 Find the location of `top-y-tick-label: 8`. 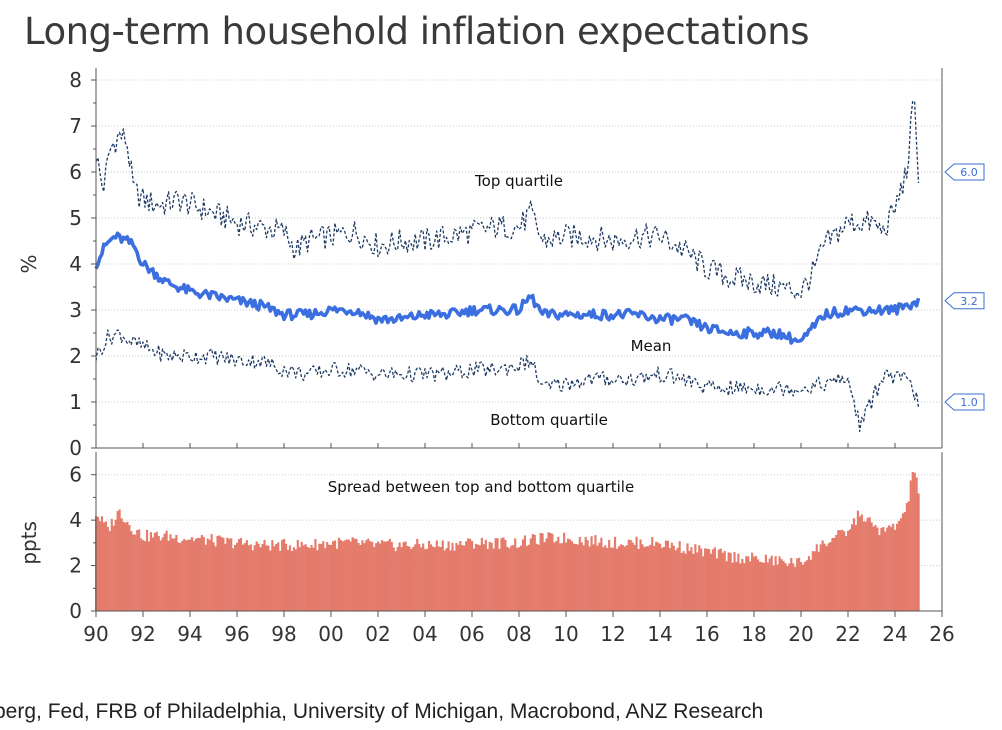

top-y-tick-label: 8 is located at coordinates (75, 80).